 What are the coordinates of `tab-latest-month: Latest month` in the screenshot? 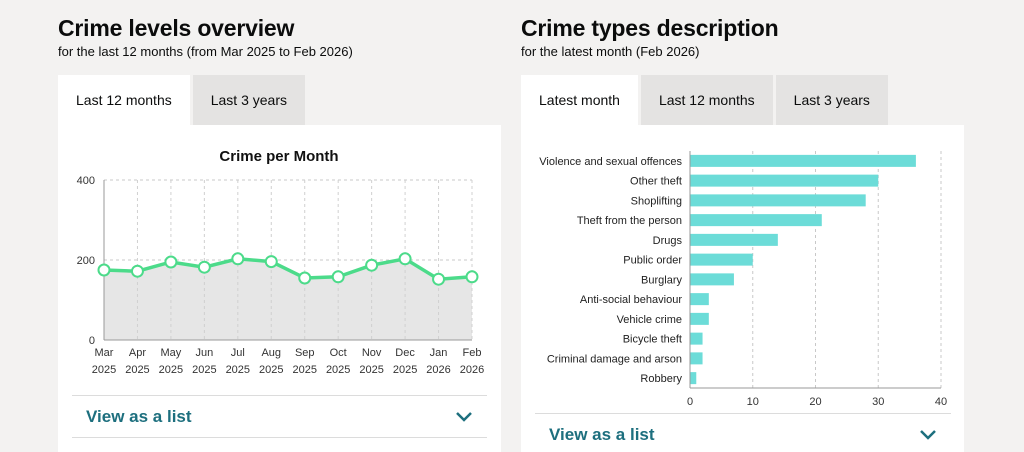 It's located at (579, 100).